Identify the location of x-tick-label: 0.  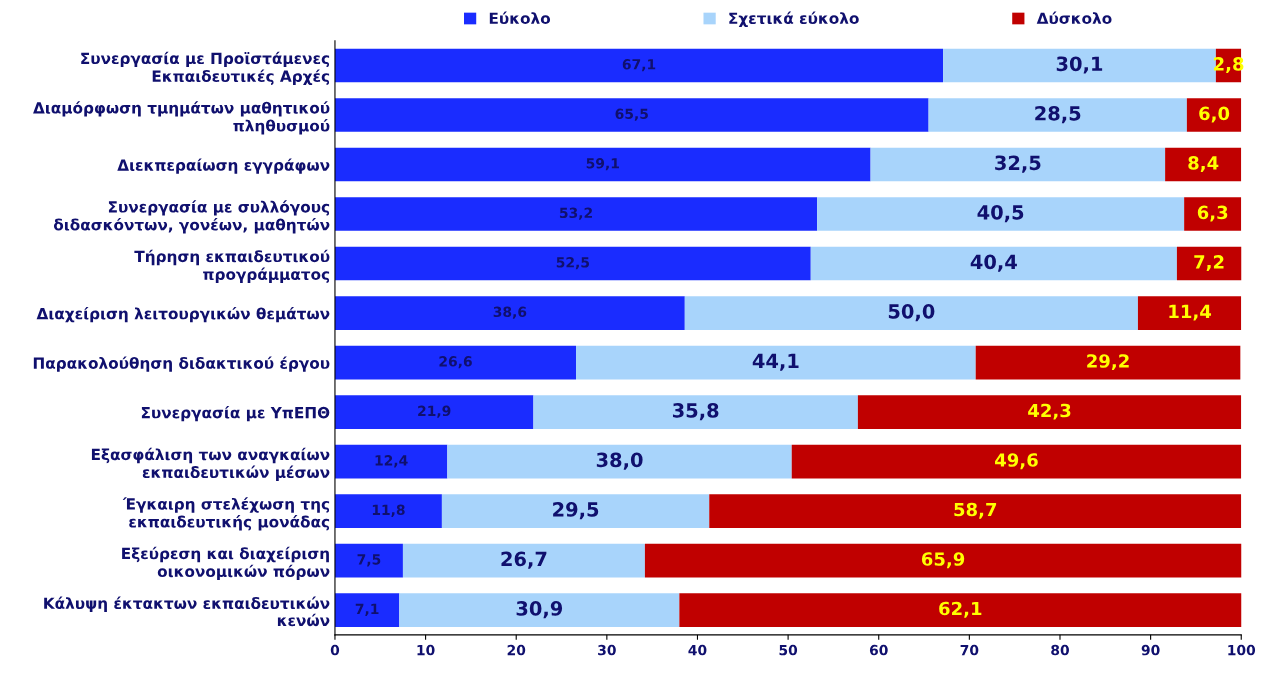
(335, 650).